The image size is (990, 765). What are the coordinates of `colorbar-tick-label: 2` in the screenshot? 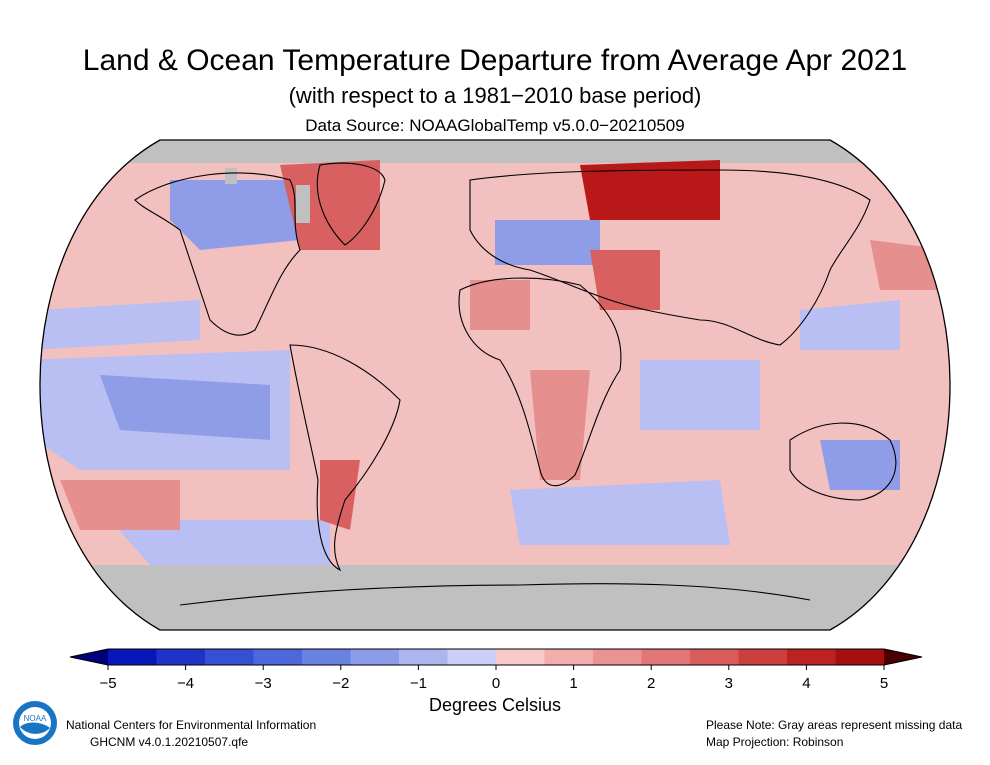 It's located at (651, 683).